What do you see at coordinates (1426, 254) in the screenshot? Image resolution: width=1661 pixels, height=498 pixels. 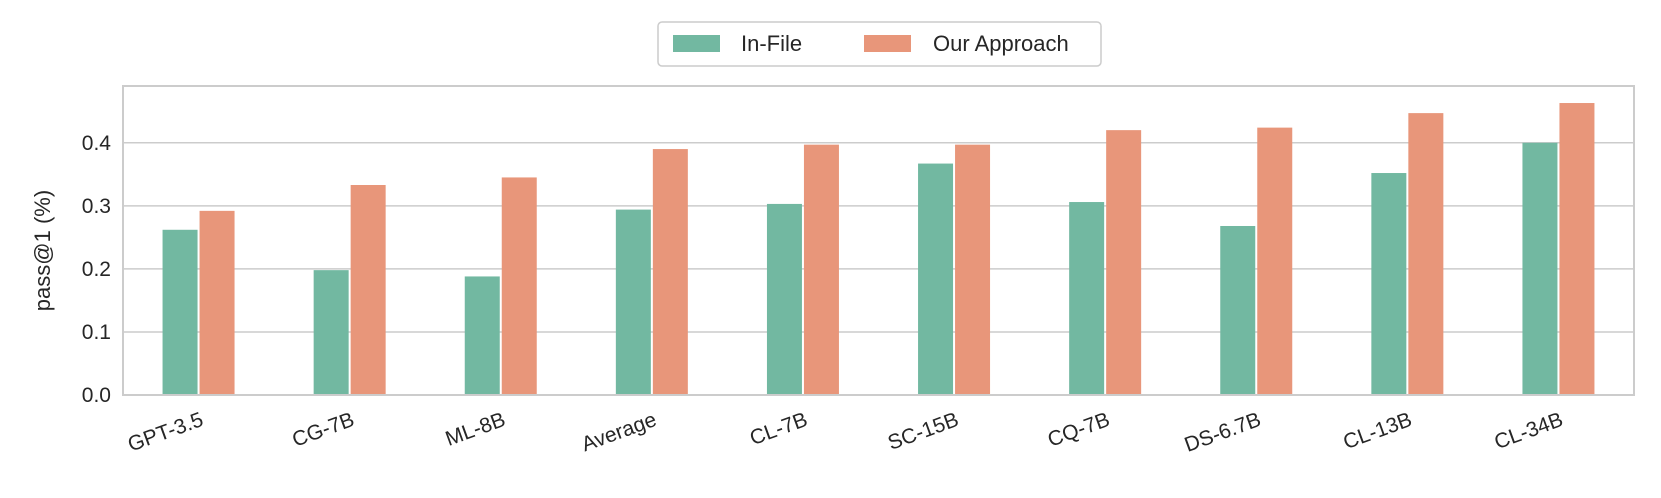 I see `bar-our-approach-cl-13b` at bounding box center [1426, 254].